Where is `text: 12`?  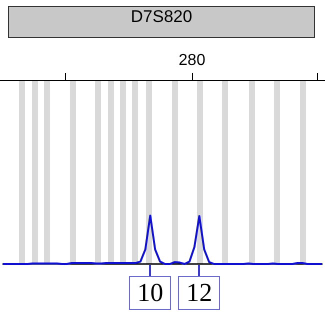 text: 12 is located at coordinates (199, 293).